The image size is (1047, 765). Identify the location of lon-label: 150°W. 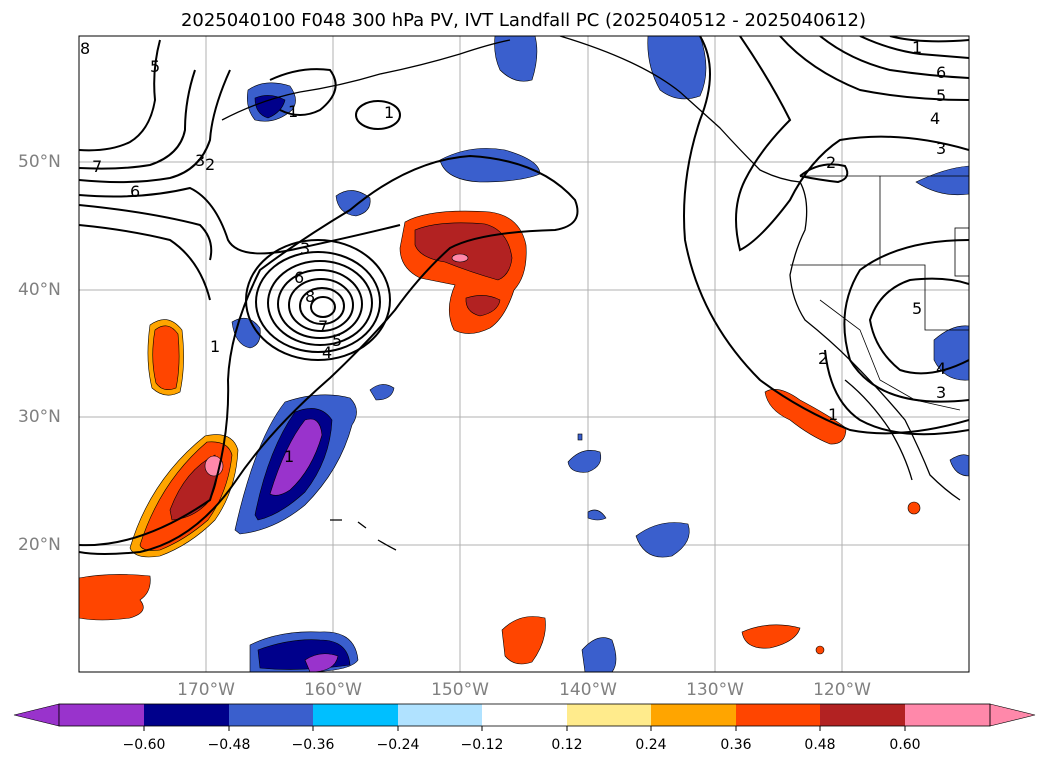
(460, 690).